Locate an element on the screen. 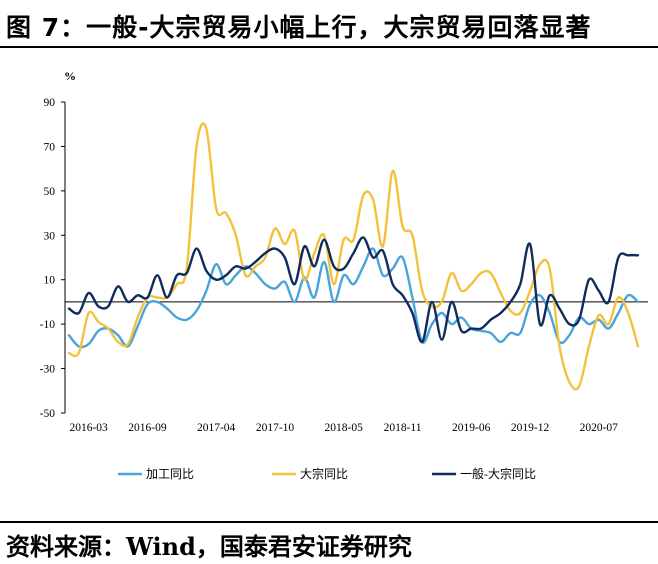  x-tick-label: 2018-11 is located at coordinates (403, 428).